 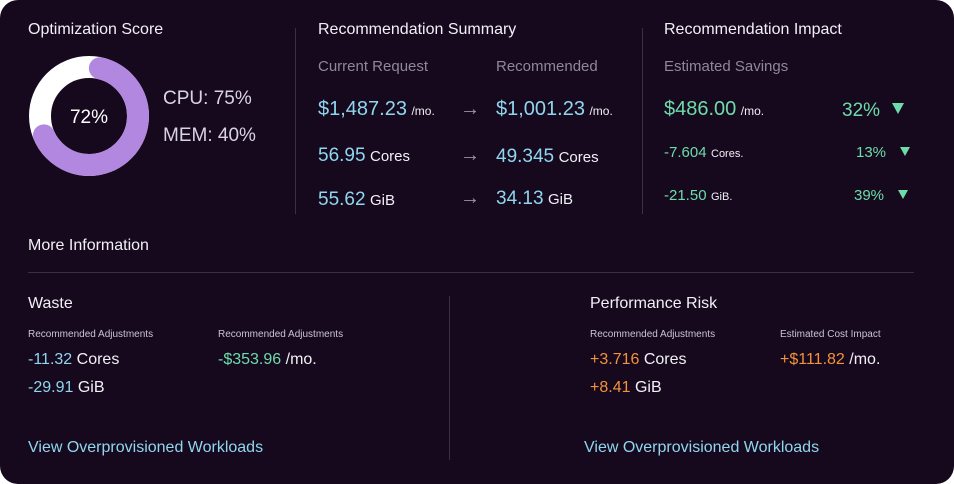 What do you see at coordinates (383, 200) in the screenshot?
I see `current-memory-unit: GiB` at bounding box center [383, 200].